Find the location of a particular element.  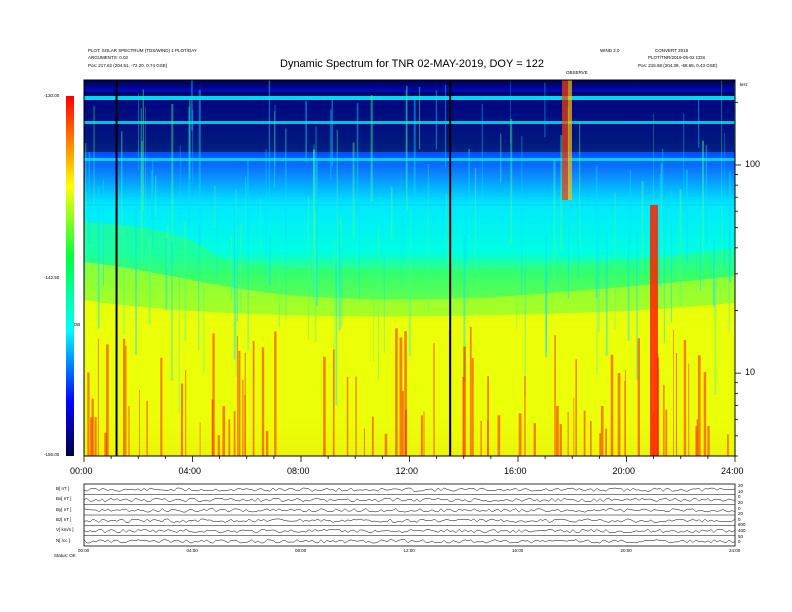

y-tick-label: 10 is located at coordinates (750, 372).